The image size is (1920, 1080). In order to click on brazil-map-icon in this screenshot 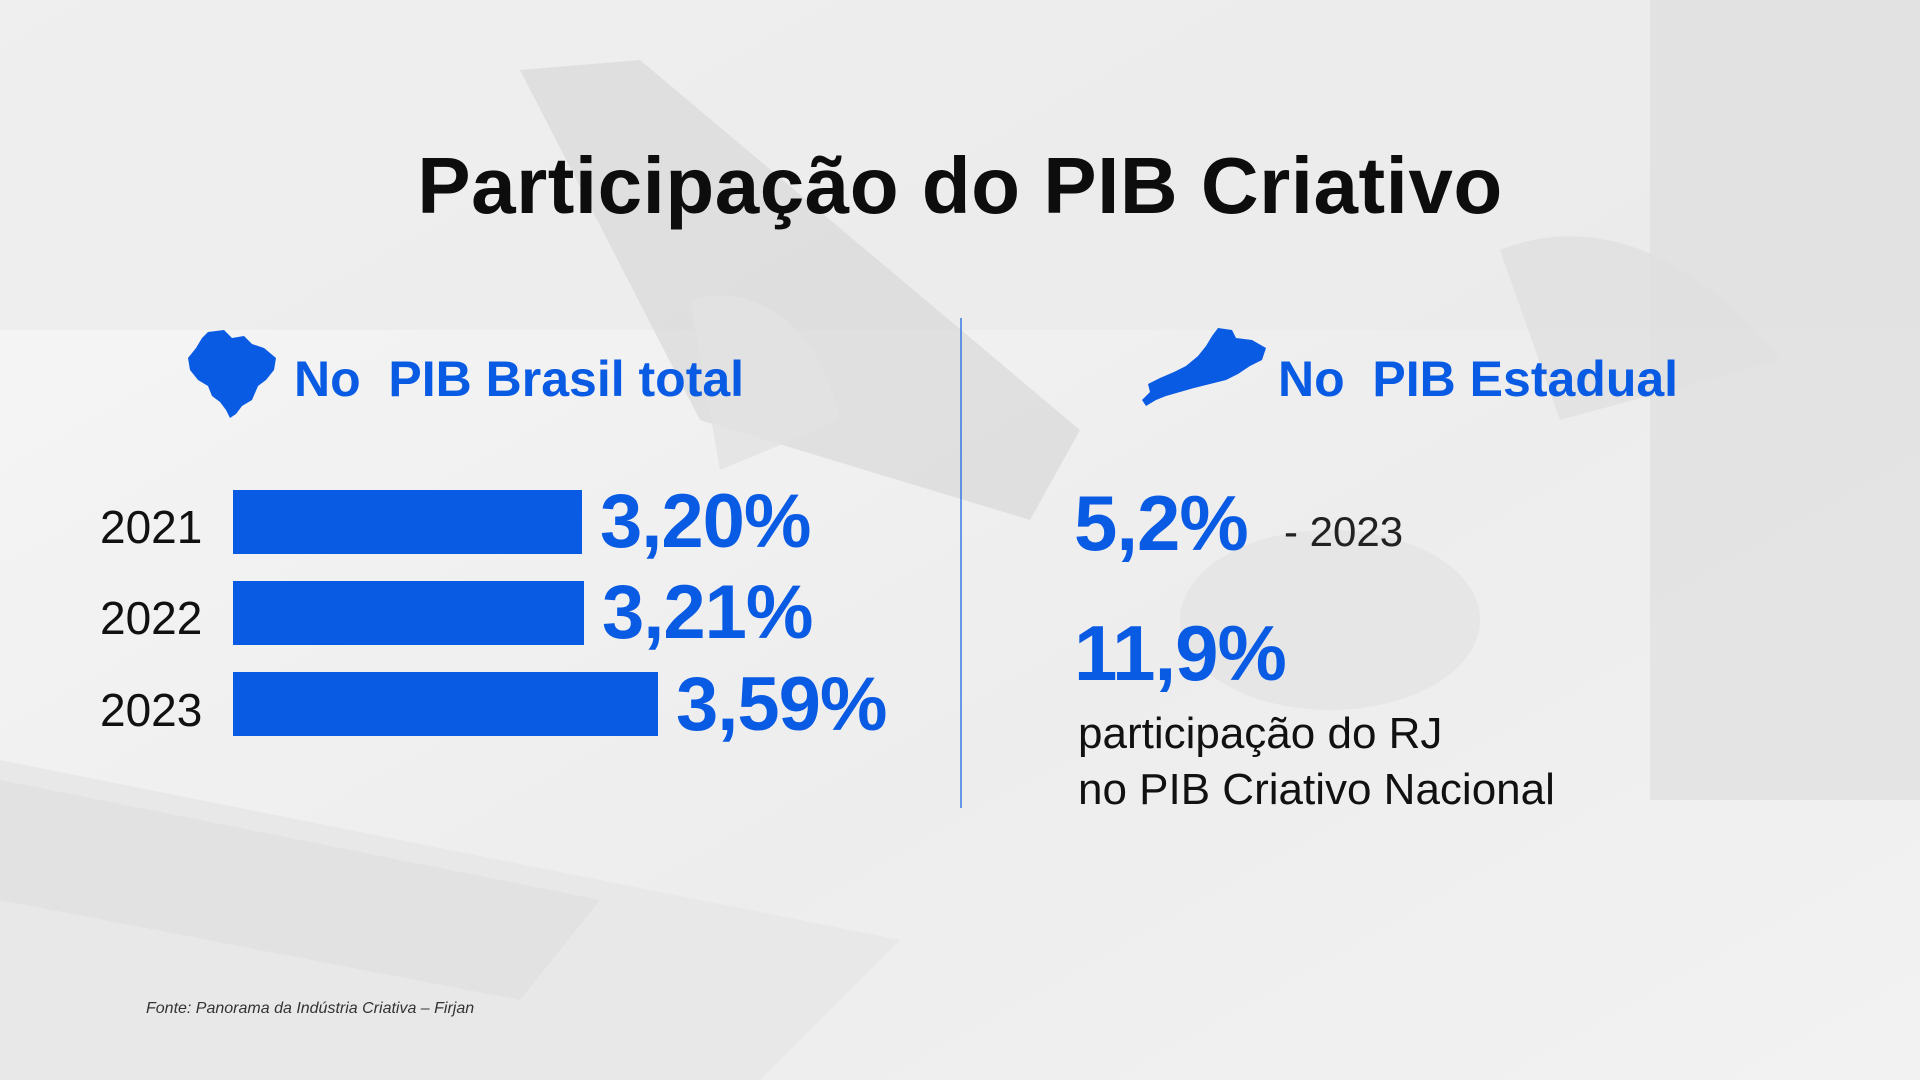, I will do `click(232, 374)`.